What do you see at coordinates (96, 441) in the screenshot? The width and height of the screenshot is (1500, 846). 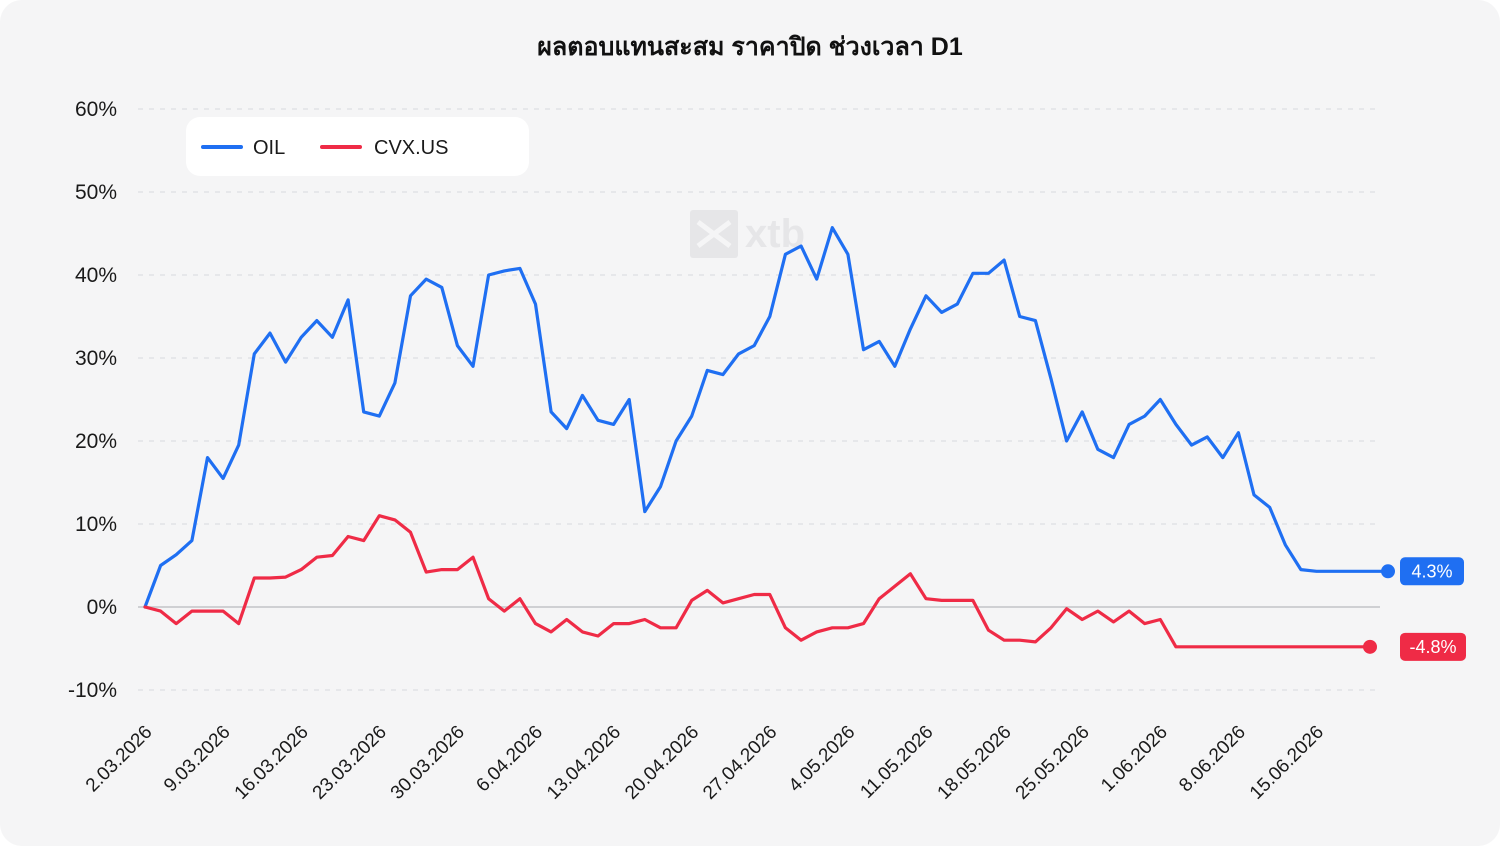 I see `y-tick-label: 20%` at bounding box center [96, 441].